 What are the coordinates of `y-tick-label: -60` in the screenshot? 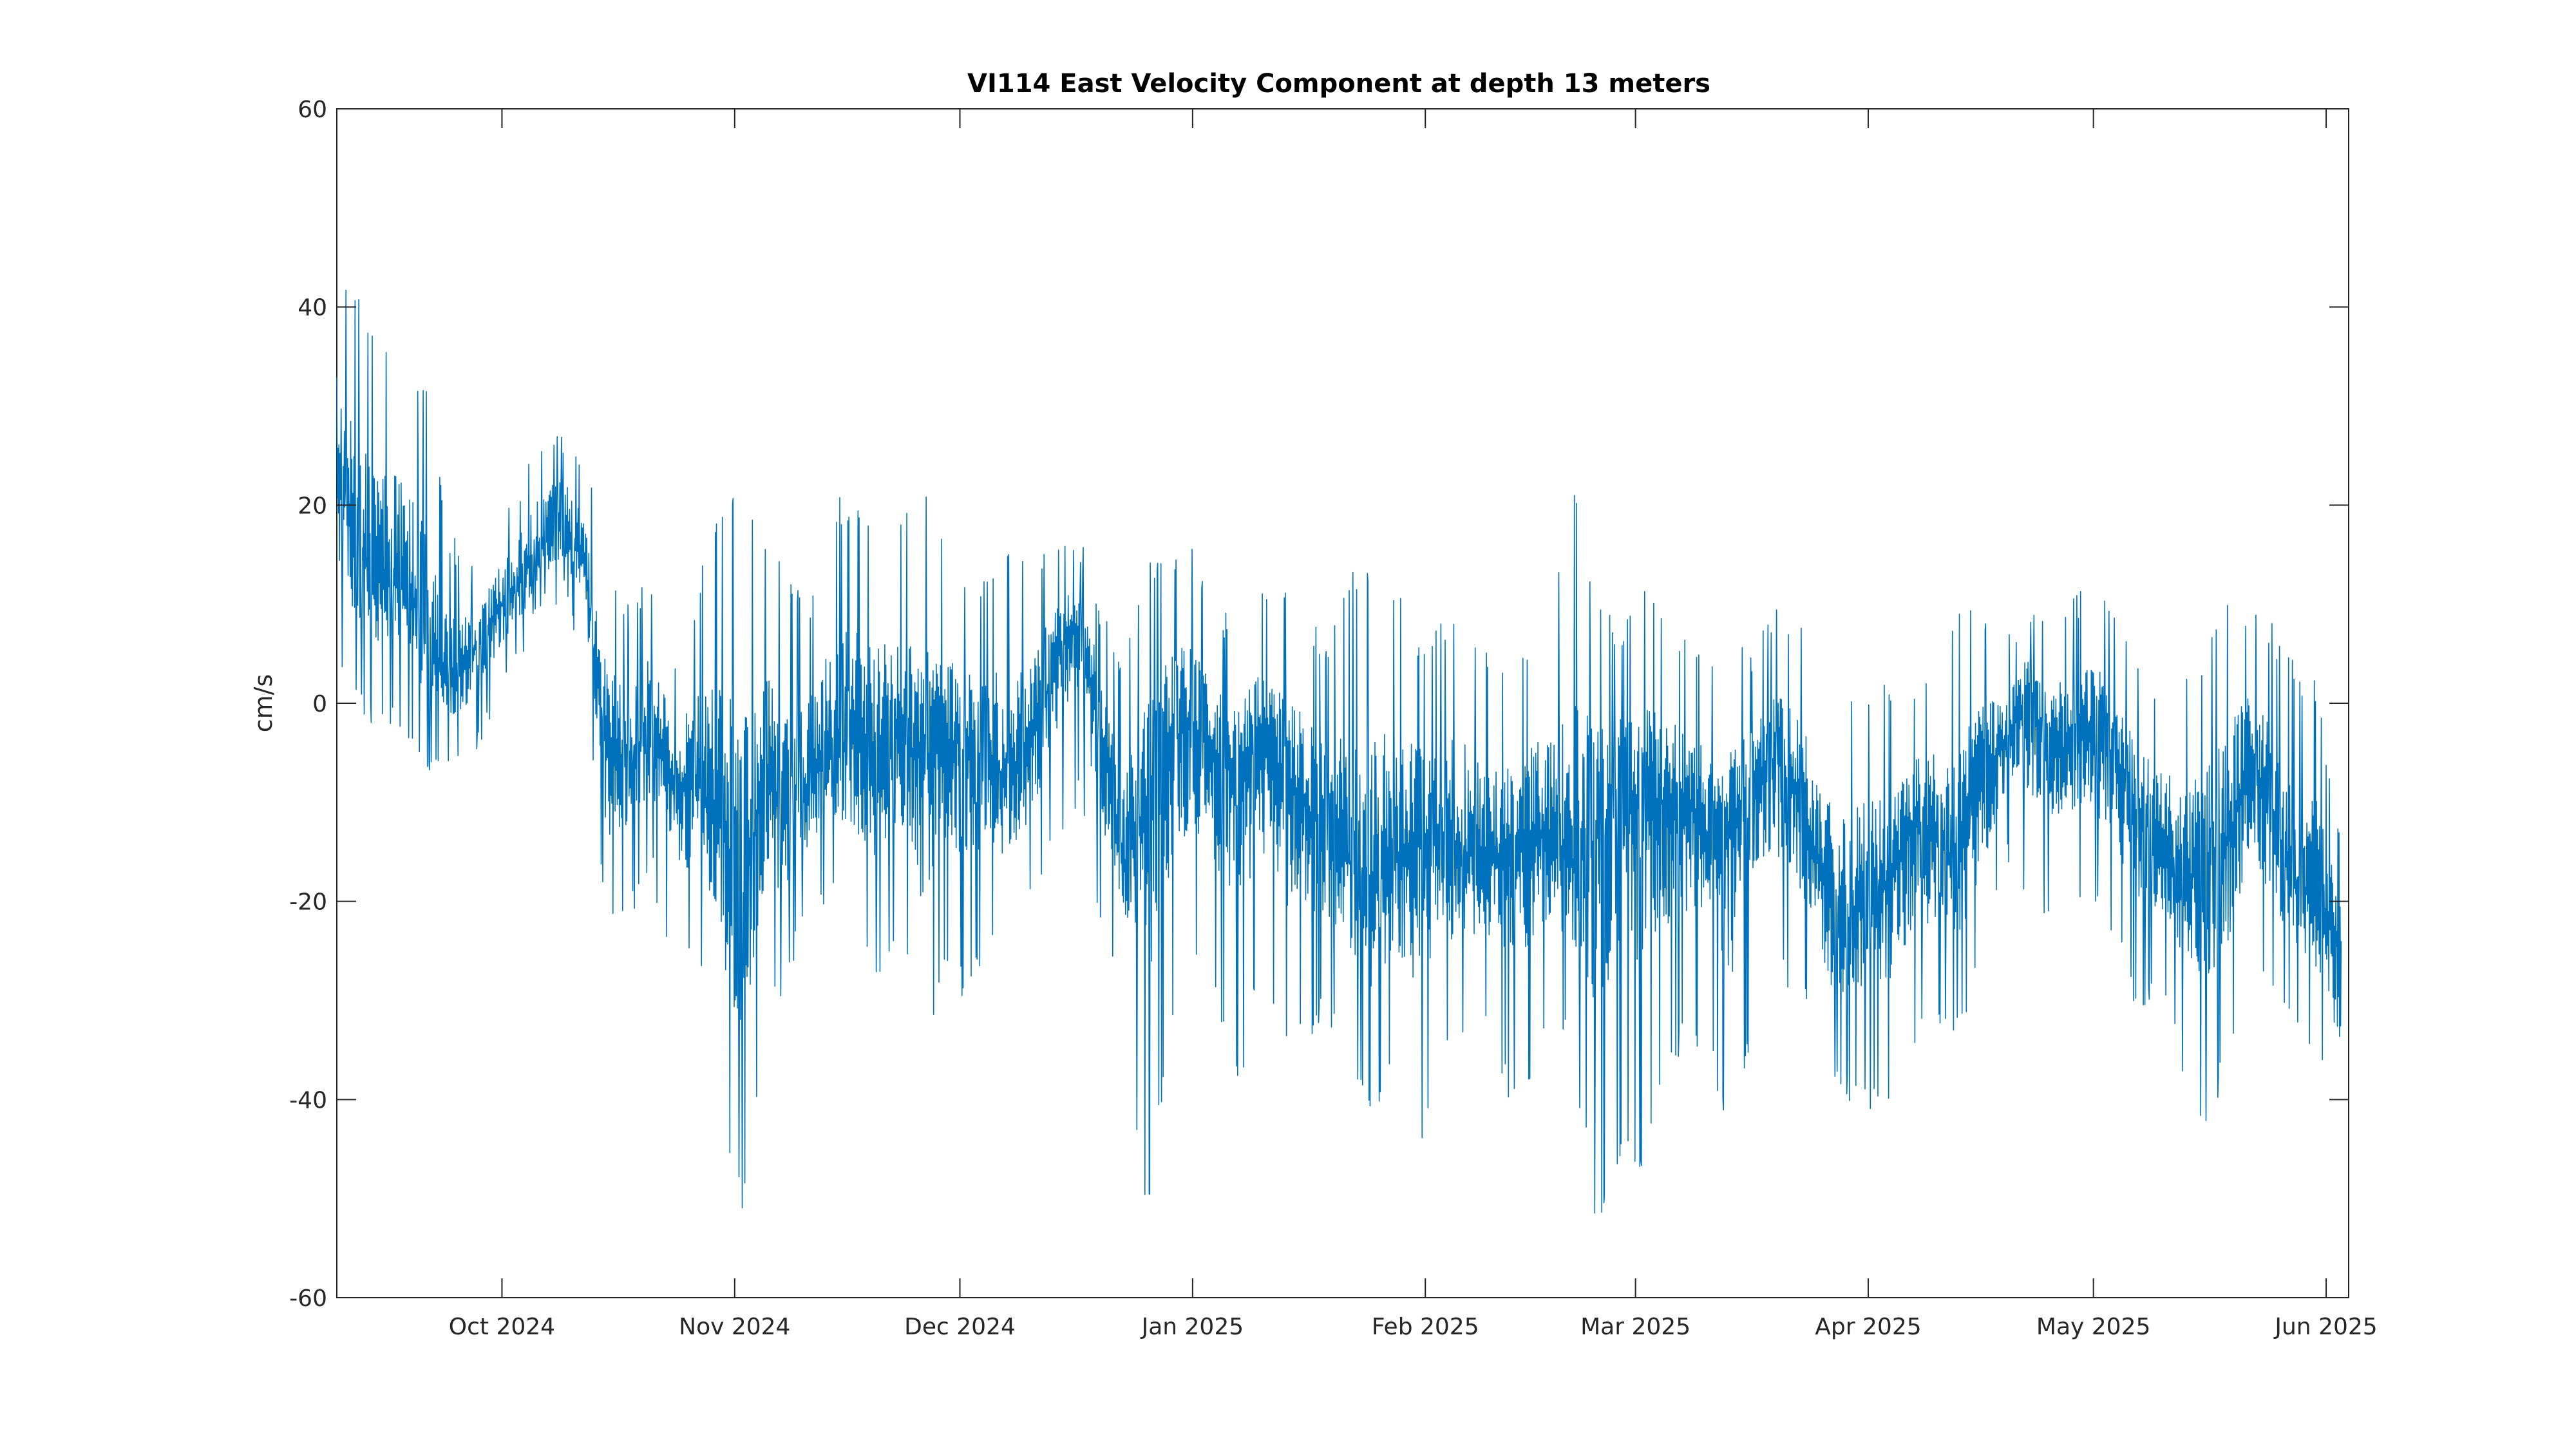 It's located at (308, 1298).